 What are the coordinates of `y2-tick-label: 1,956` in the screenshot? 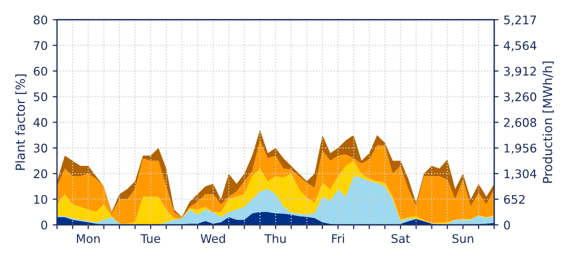 It's located at (520, 149).